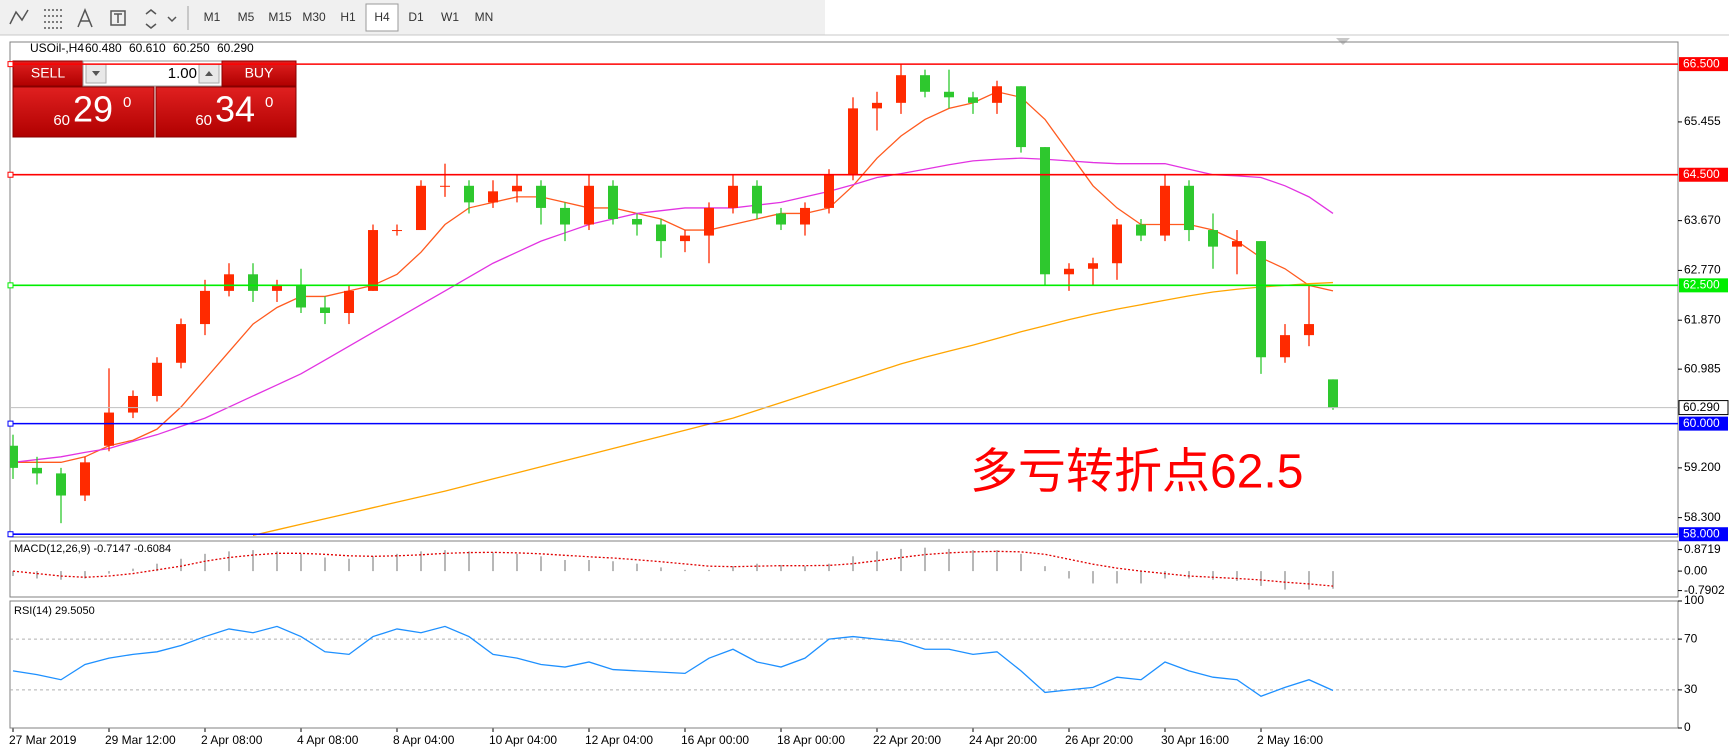 The height and width of the screenshot is (755, 1729). Describe the element at coordinates (83, 112) in the screenshot. I see `sell-price-box` at that location.